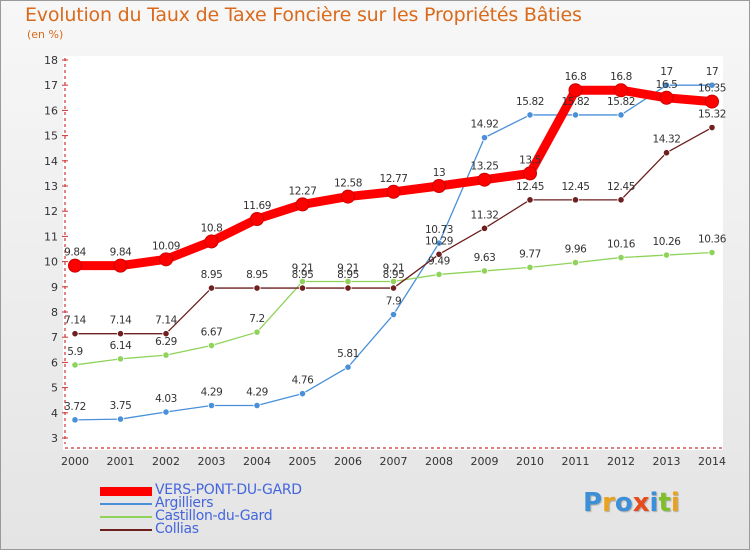 Image resolution: width=750 pixels, height=550 pixels. I want to click on x-tick-label: 2008, so click(439, 461).